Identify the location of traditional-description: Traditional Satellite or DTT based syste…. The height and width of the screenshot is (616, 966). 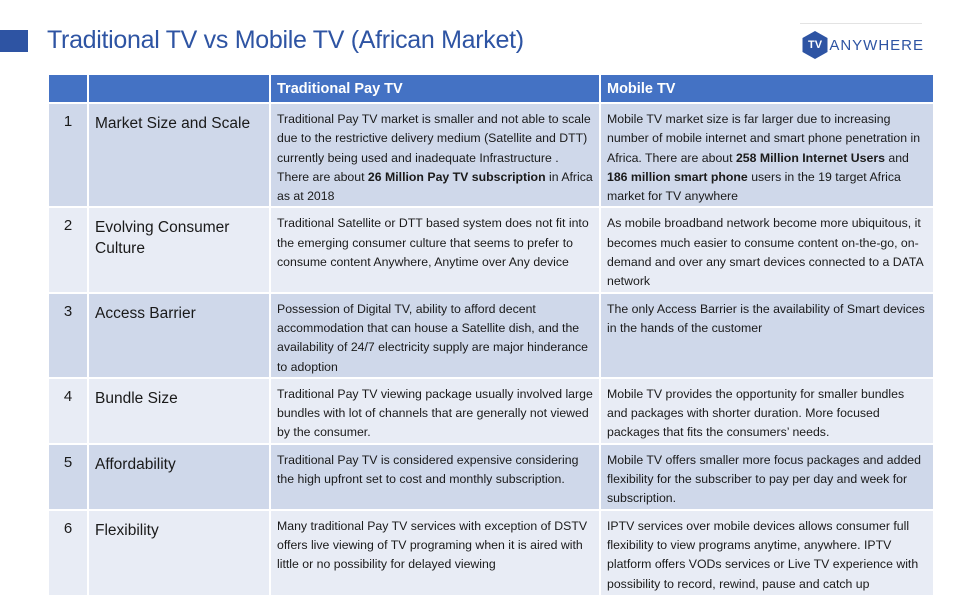
(435, 250).